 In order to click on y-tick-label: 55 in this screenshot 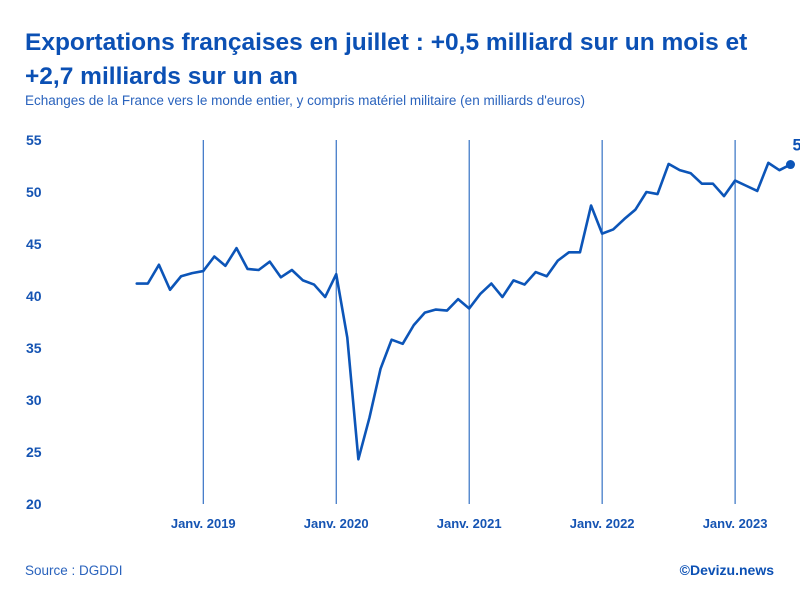, I will do `click(34, 140)`.